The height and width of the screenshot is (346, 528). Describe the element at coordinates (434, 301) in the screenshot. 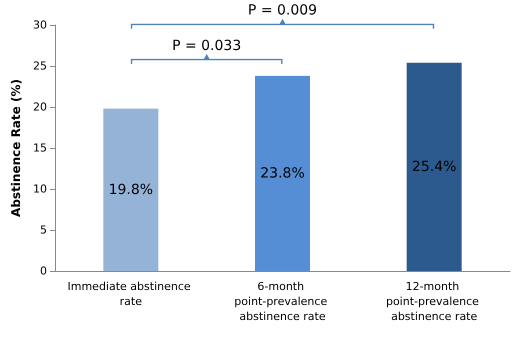

I see `x-tick-label: 12-month point-prevalence abstinence rate` at that location.